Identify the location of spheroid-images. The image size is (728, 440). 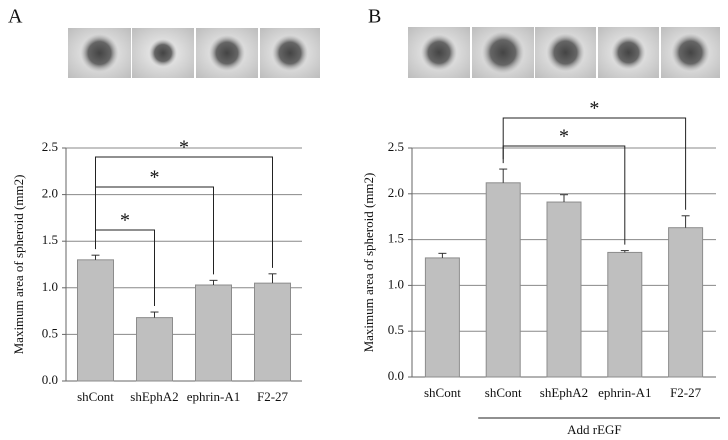
(394, 52).